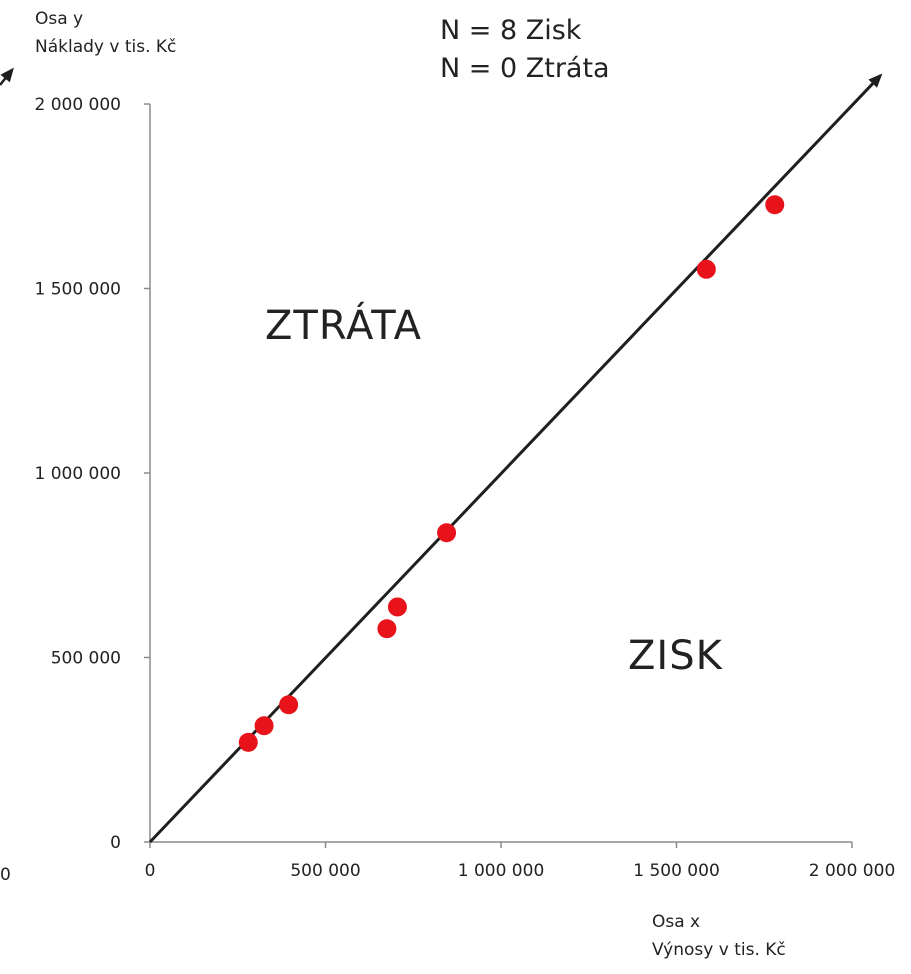 This screenshot has width=911, height=974. I want to click on x-tick-label: 1 500 000, so click(676, 871).